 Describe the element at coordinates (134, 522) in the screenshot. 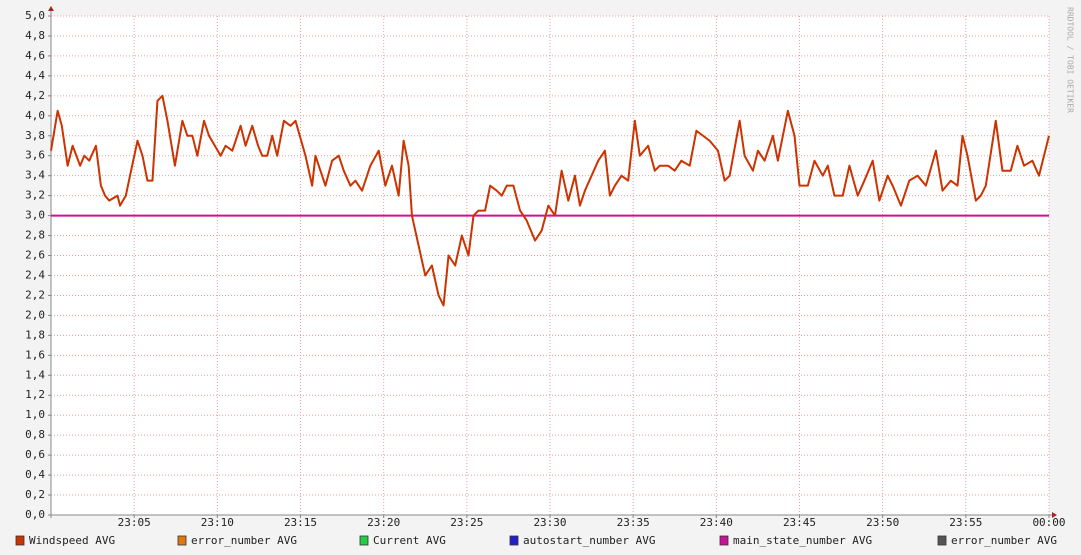

I see `x-tick-label: 23:05` at that location.